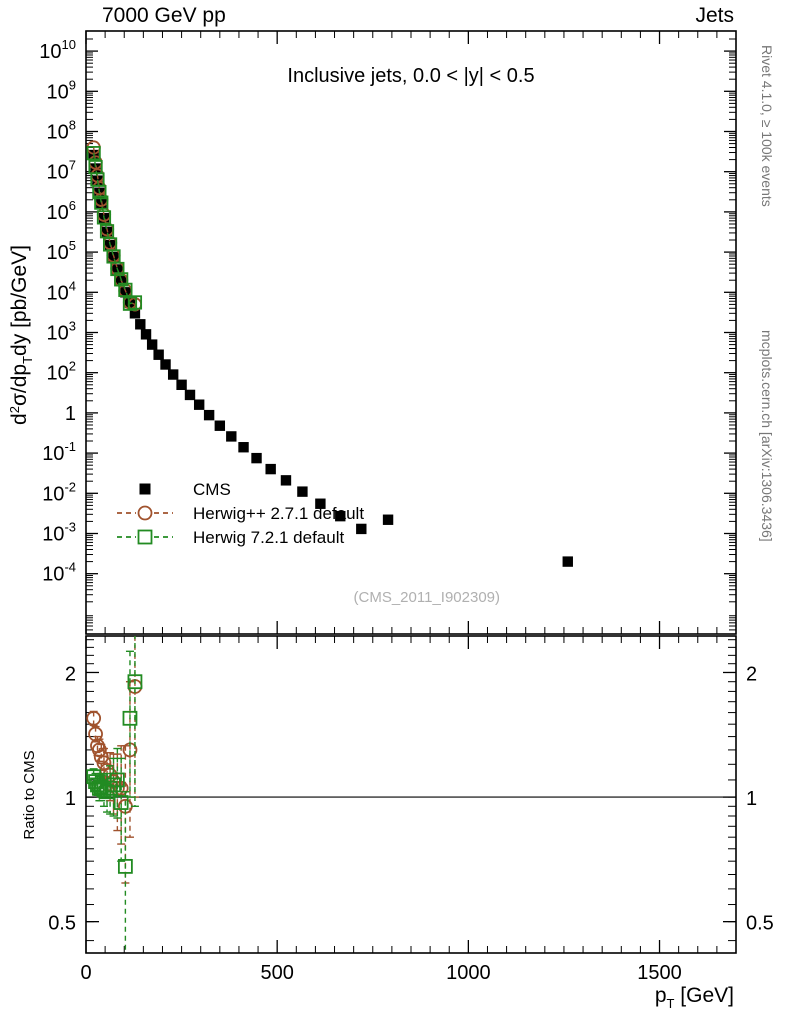  Describe the element at coordinates (114, 229) in the screenshot. I see `series-line` at that location.